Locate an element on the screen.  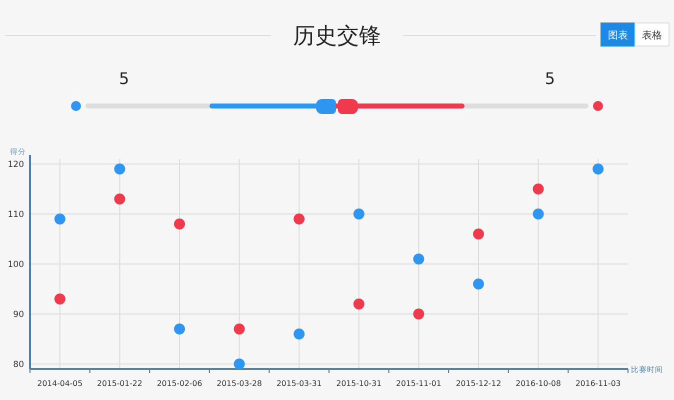
y-tick-label: 90 is located at coordinates (18, 315).